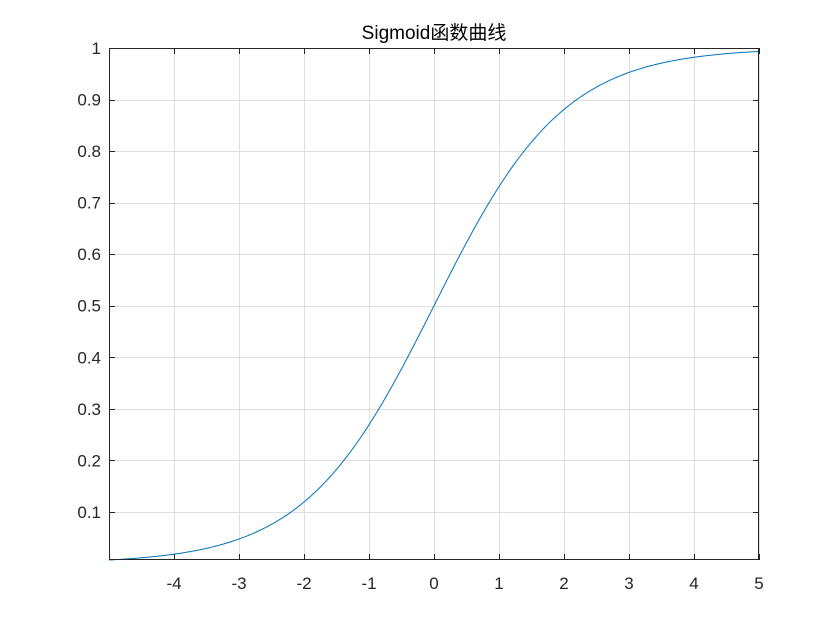 This screenshot has height=630, width=840. What do you see at coordinates (89, 409) in the screenshot?
I see `y-tick-label: 0.3` at bounding box center [89, 409].